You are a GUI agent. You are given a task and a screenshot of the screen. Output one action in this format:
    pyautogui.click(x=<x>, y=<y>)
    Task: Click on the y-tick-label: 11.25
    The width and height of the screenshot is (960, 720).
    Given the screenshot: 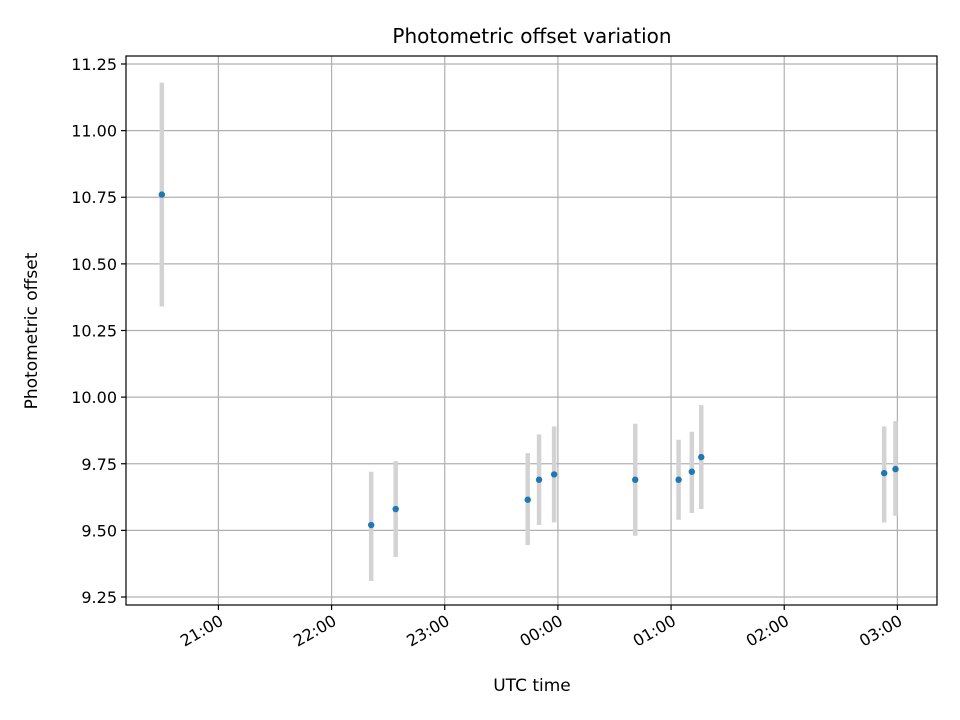 What is the action you would take?
    pyautogui.click(x=94, y=64)
    